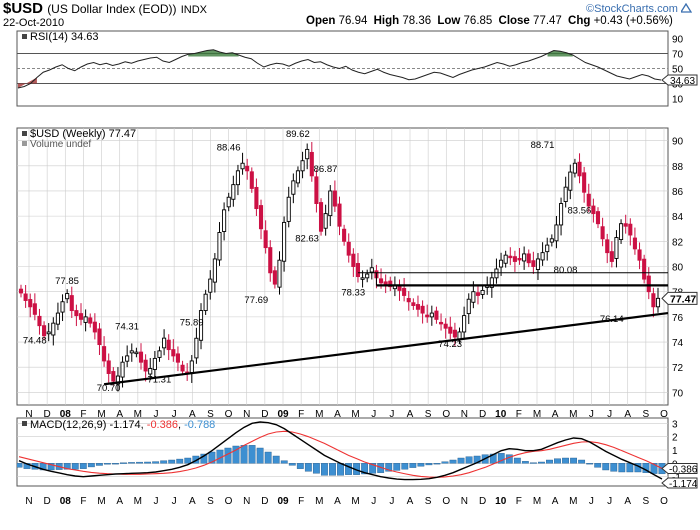 Image resolution: width=700 pixels, height=530 pixels. Describe the element at coordinates (501, 414) in the screenshot. I see `price-x-label: 10` at that location.